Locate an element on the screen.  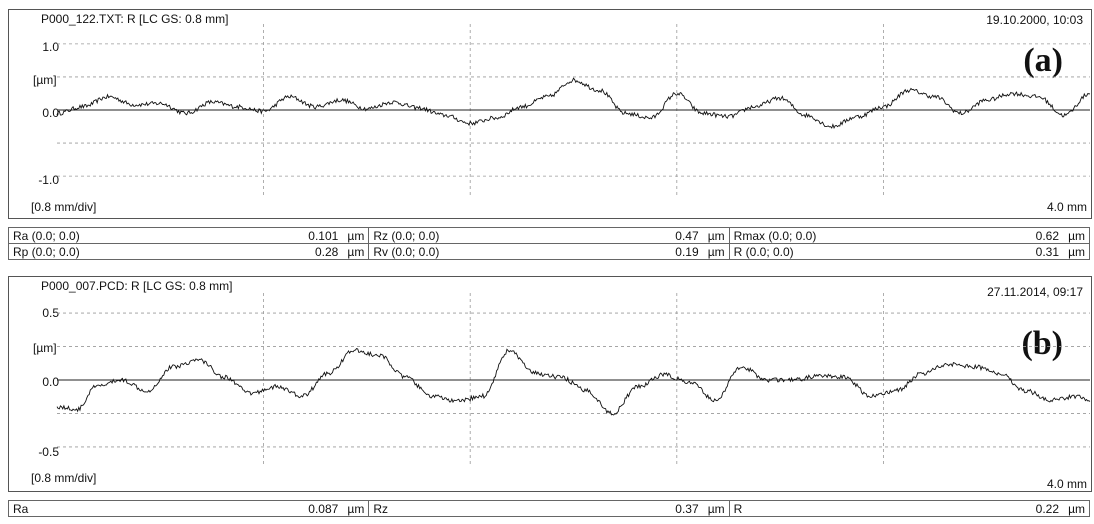
param-cell: Rv (0.0; 0.0) 0.19 µm is located at coordinates (549, 251).